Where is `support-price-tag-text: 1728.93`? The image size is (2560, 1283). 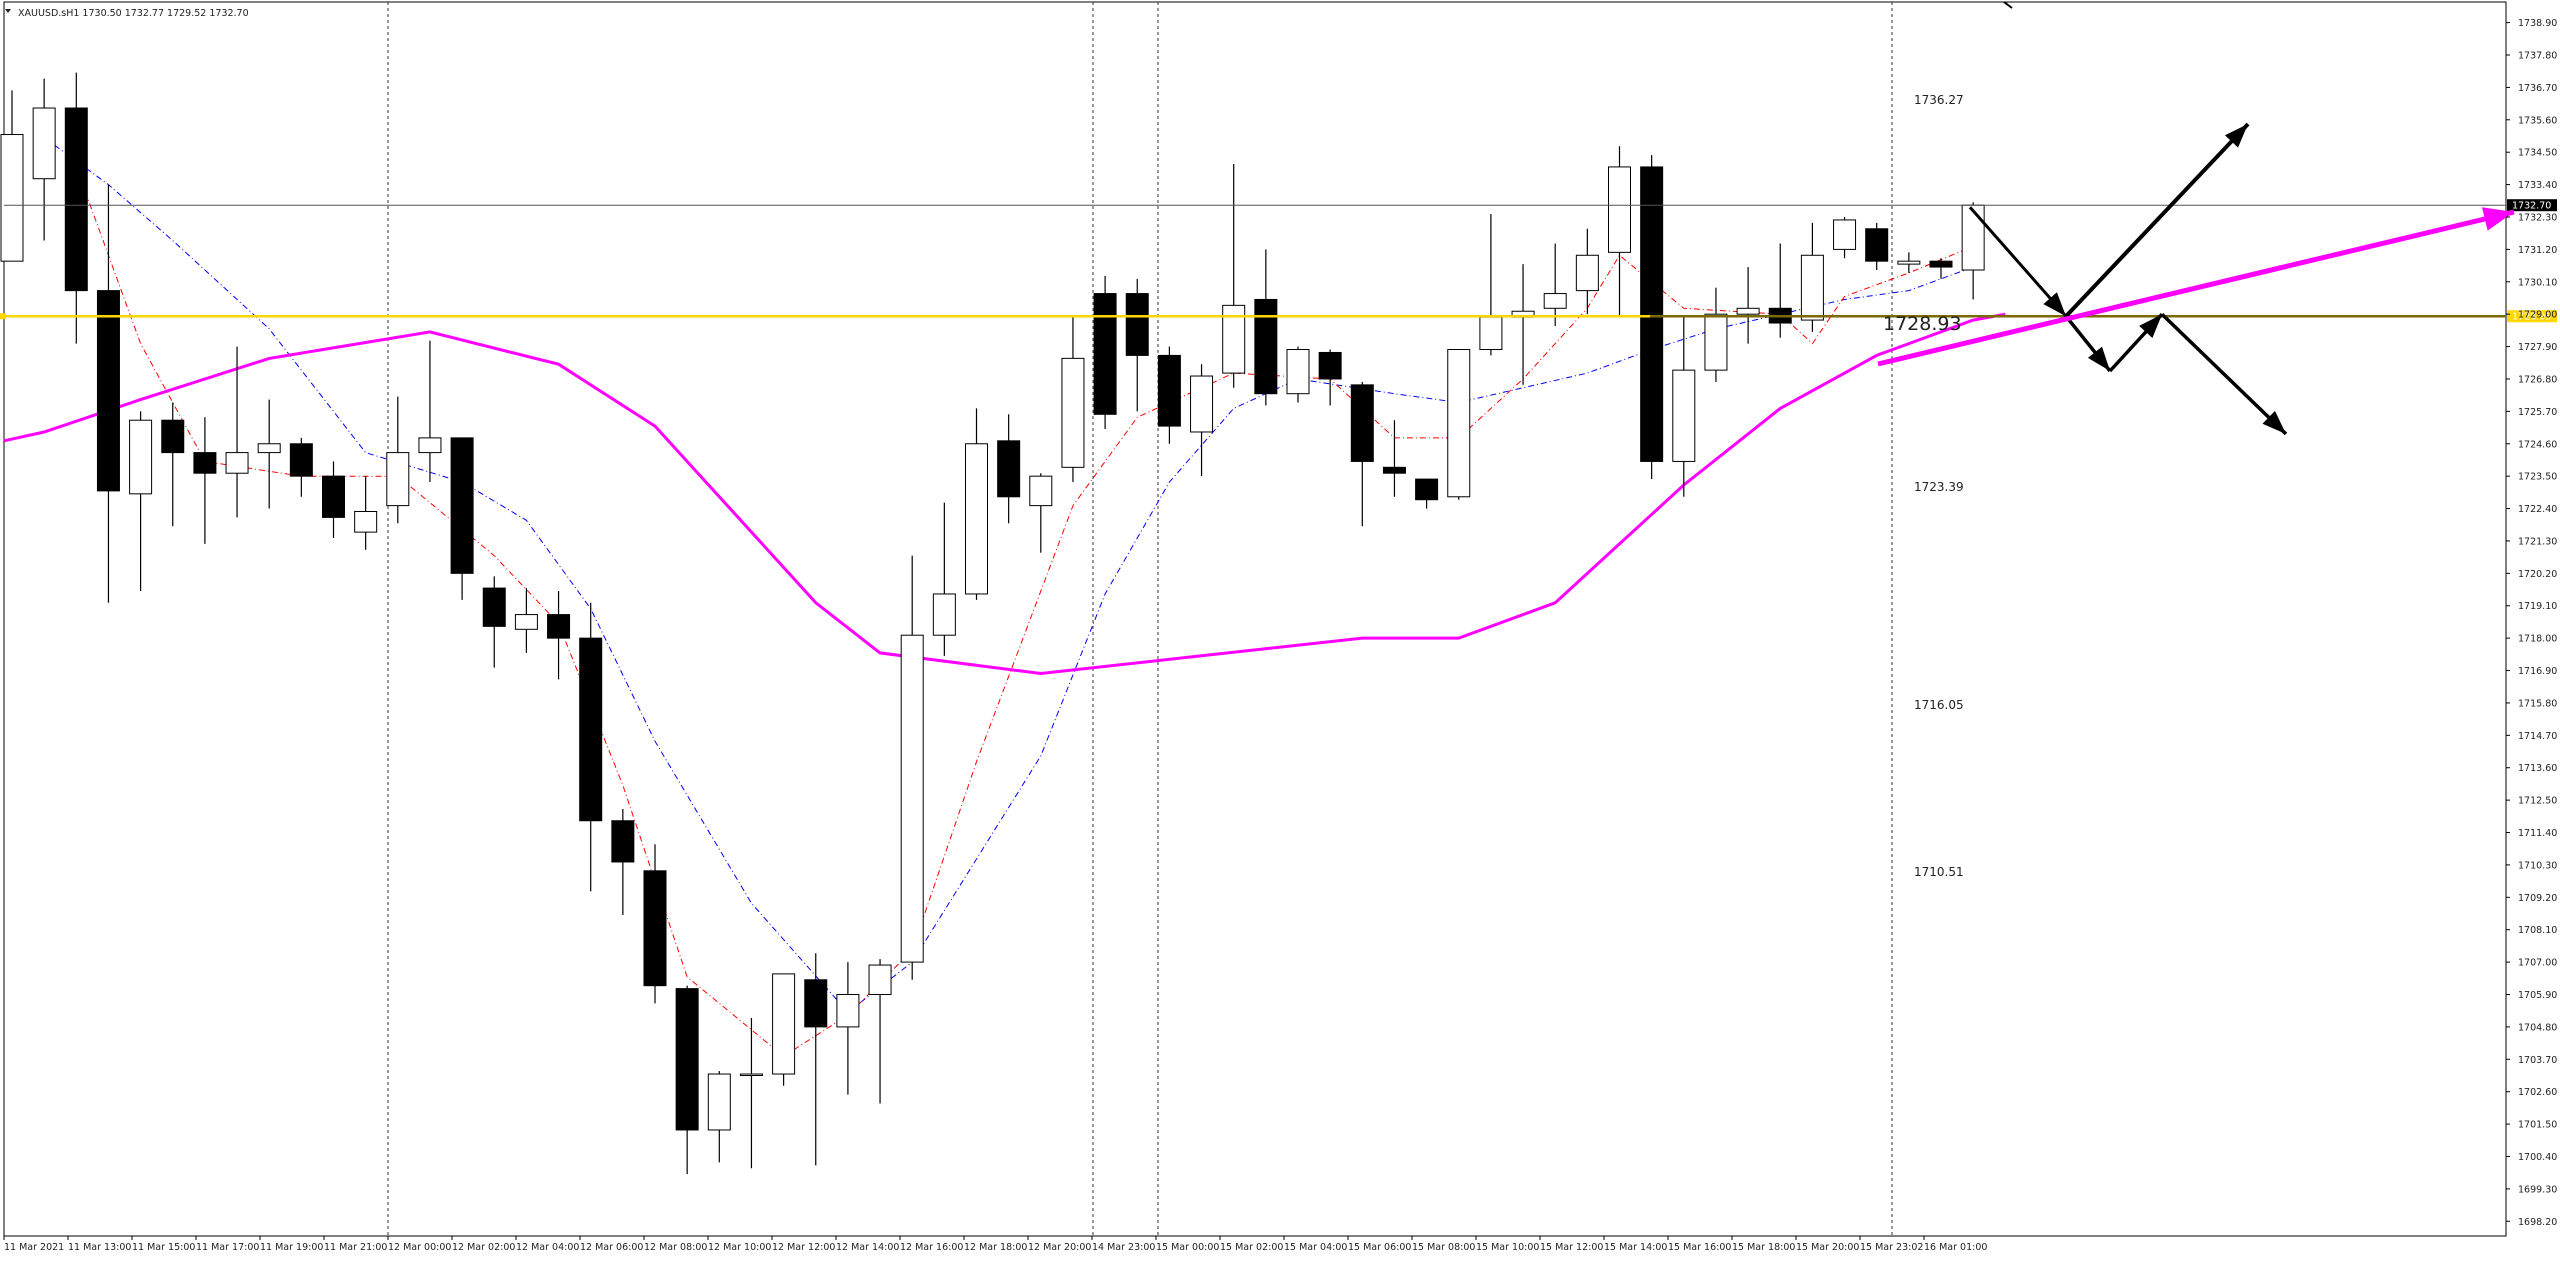 support-price-tag-text: 1728.93 is located at coordinates (2531, 317).